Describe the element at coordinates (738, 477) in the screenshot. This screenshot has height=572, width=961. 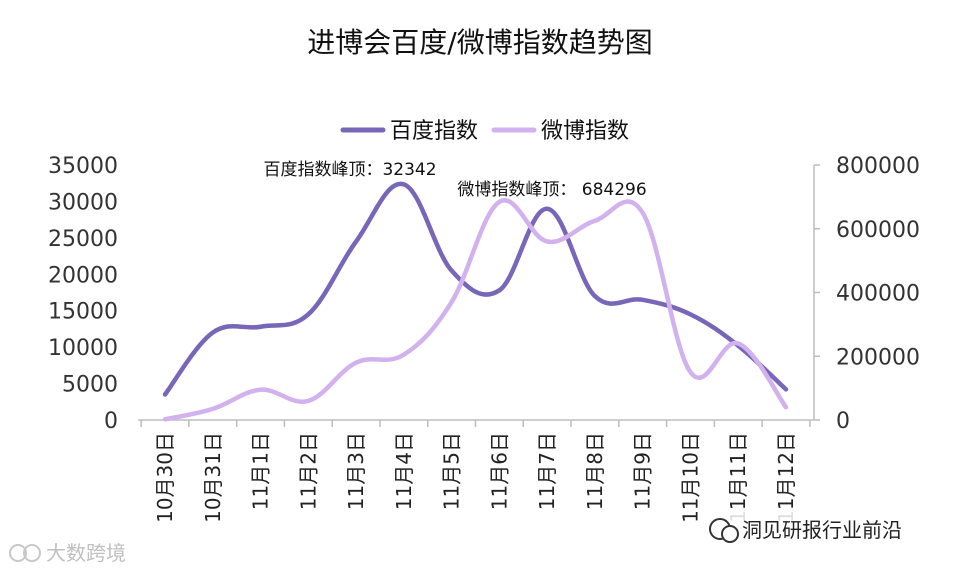
I see `x-tick-label: 11月11日` at that location.